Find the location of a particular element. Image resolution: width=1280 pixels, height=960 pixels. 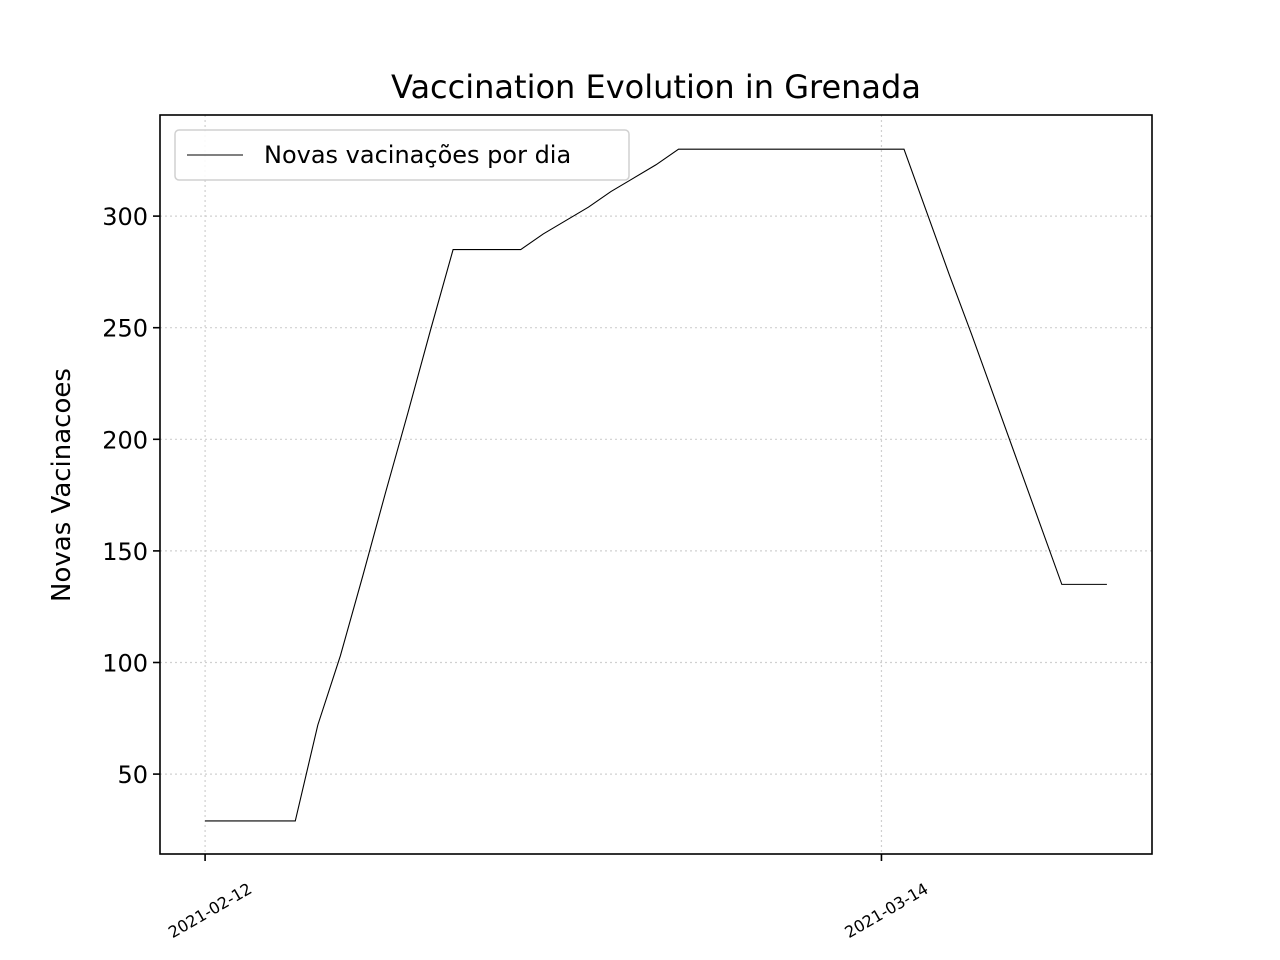

y-tick-label: 50 is located at coordinates (132, 775).